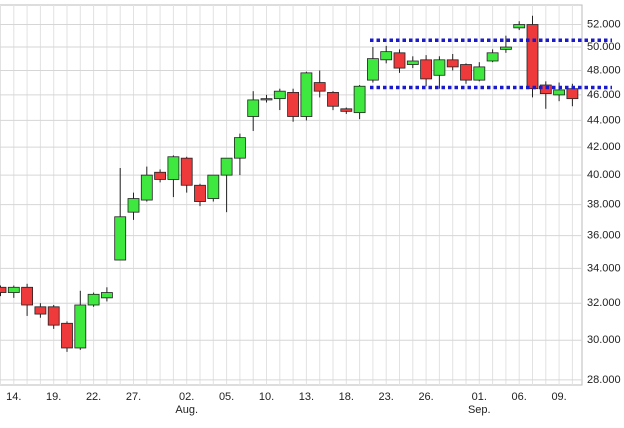 This screenshot has width=624, height=428. What do you see at coordinates (604, 268) in the screenshot?
I see `y-tick-label: 34.000` at bounding box center [604, 268].